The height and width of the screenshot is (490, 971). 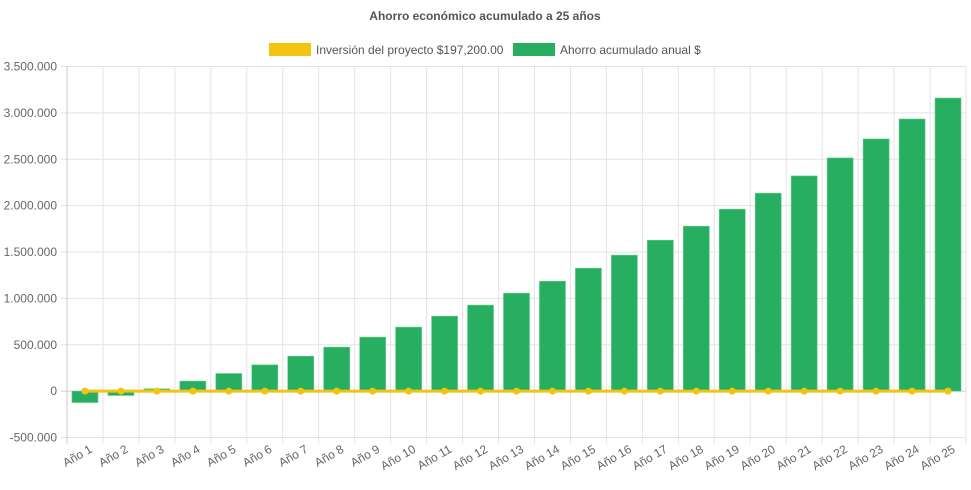 What do you see at coordinates (113, 456) in the screenshot?
I see `x-tick-label: Año 2` at bounding box center [113, 456].